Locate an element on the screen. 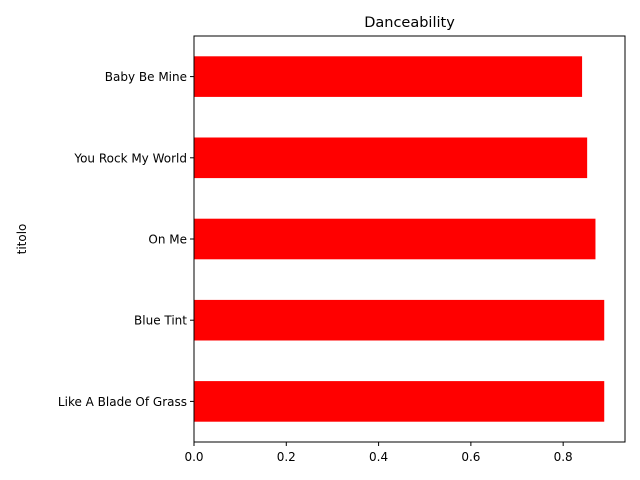 This screenshot has width=640, height=480. y-tick-label: Blue Tint is located at coordinates (160, 321).